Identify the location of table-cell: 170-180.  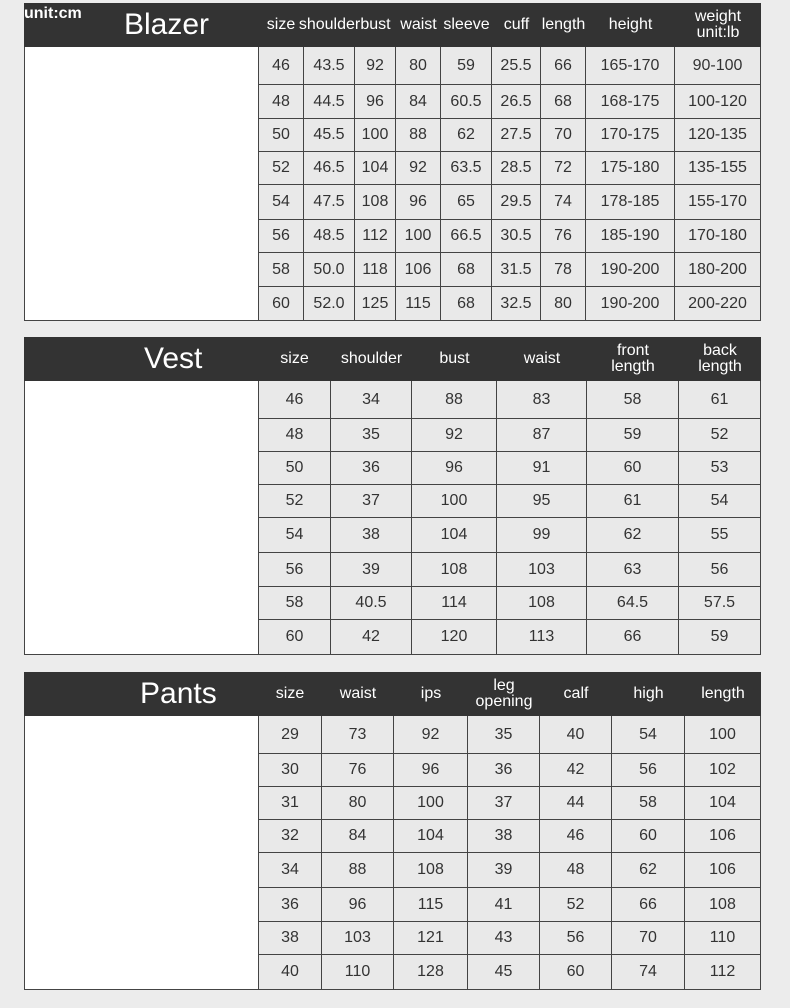
(718, 236).